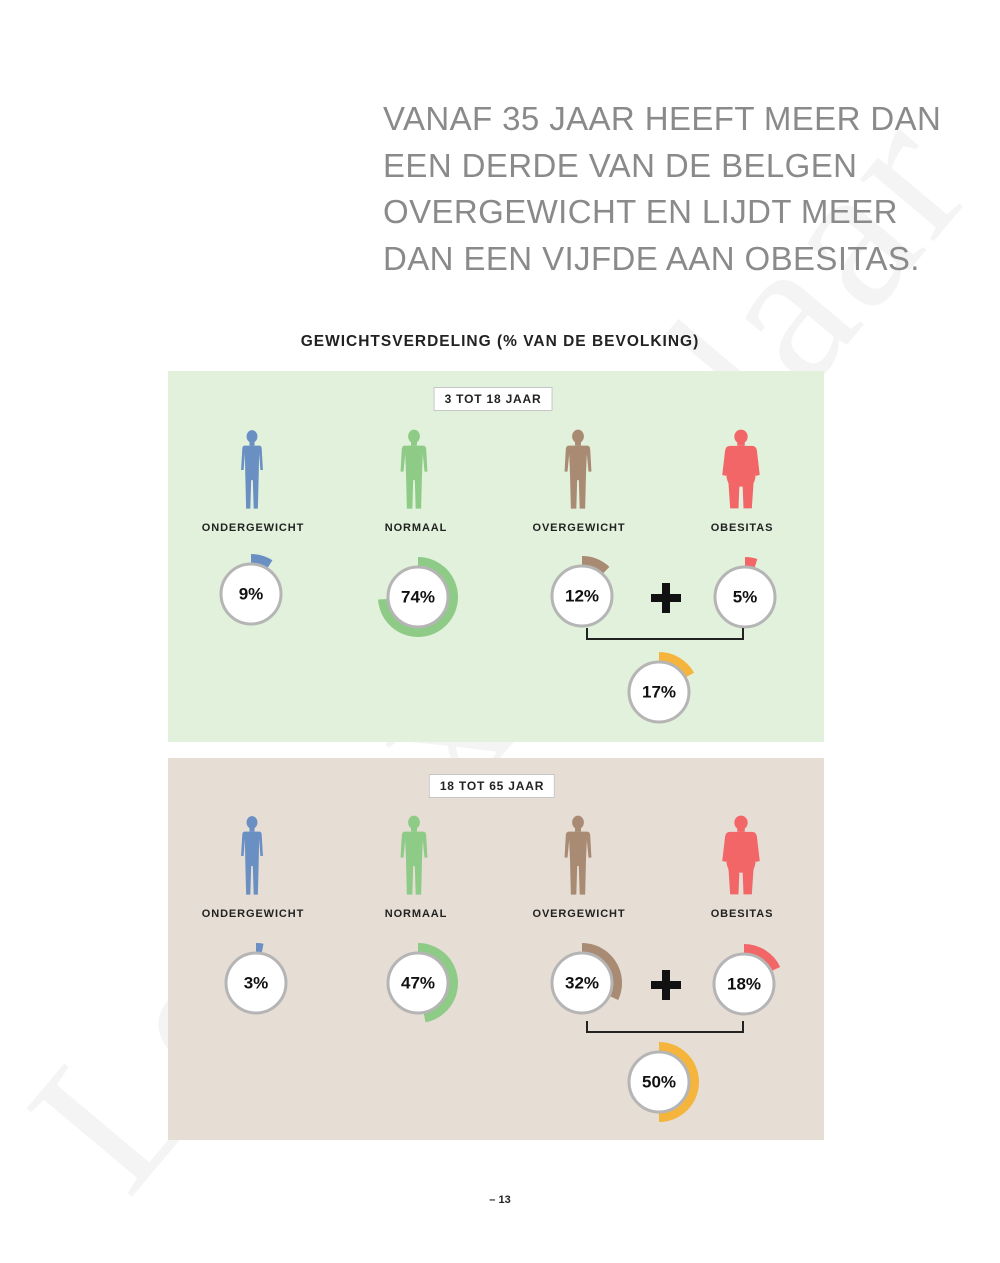 Image resolution: width=1000 pixels, height=1263 pixels. I want to click on donut-obesitas: 5%, so click(745, 593).